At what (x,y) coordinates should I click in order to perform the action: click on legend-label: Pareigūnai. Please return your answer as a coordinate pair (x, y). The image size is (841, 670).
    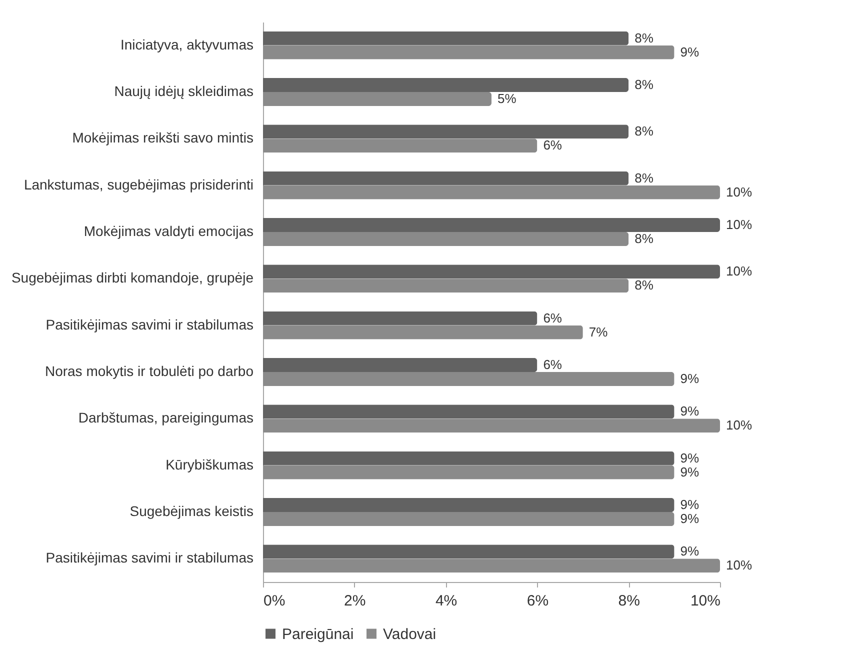
    Looking at the image, I should click on (318, 634).